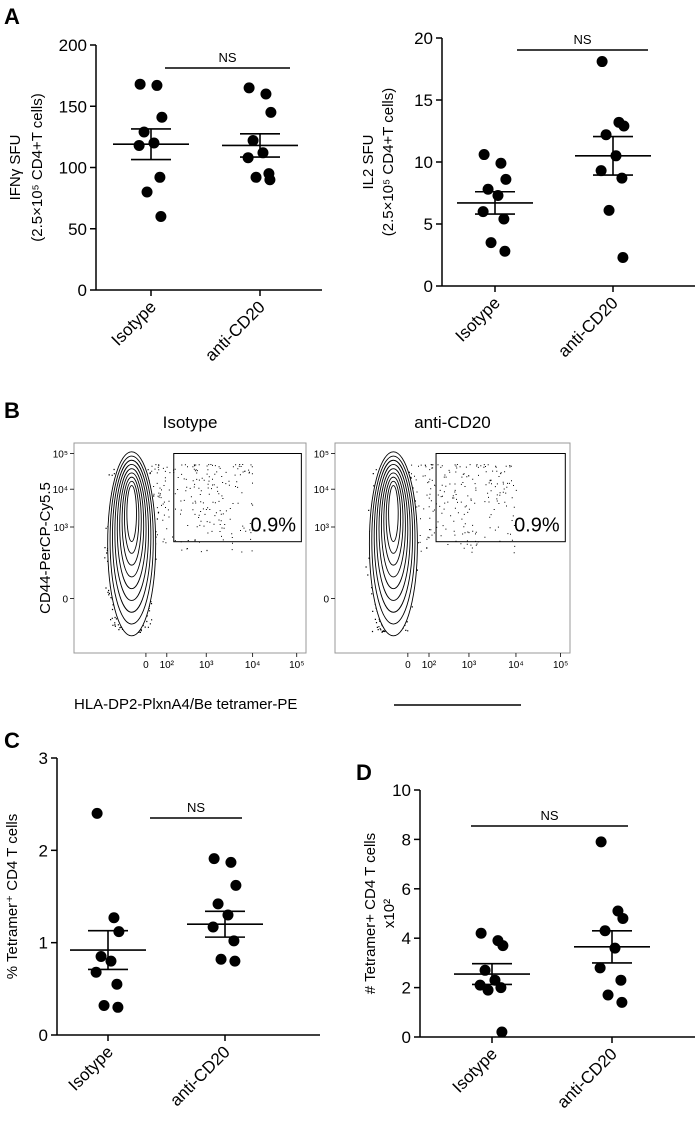  What do you see at coordinates (364, 772) in the screenshot?
I see `panel-label-d: D` at bounding box center [364, 772].